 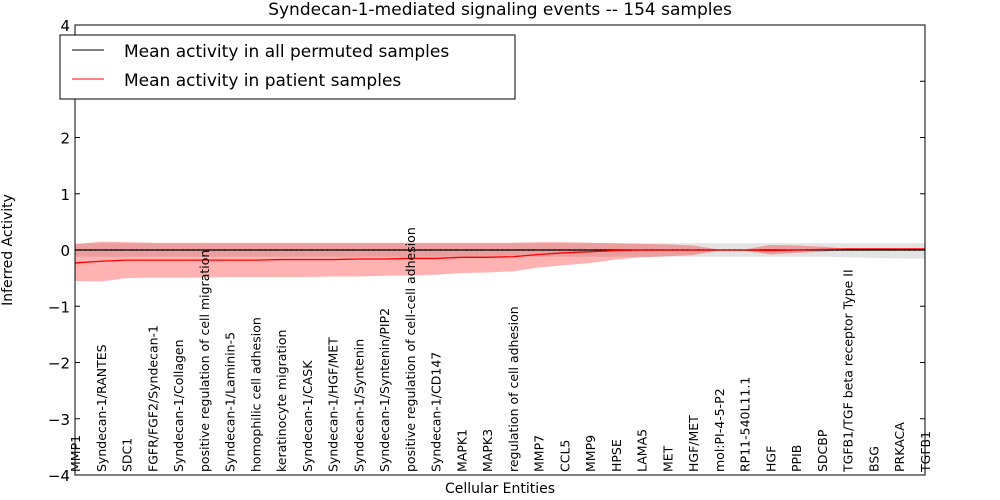 What do you see at coordinates (642, 450) in the screenshot?
I see `x-tick-label: LAMA5` at bounding box center [642, 450].